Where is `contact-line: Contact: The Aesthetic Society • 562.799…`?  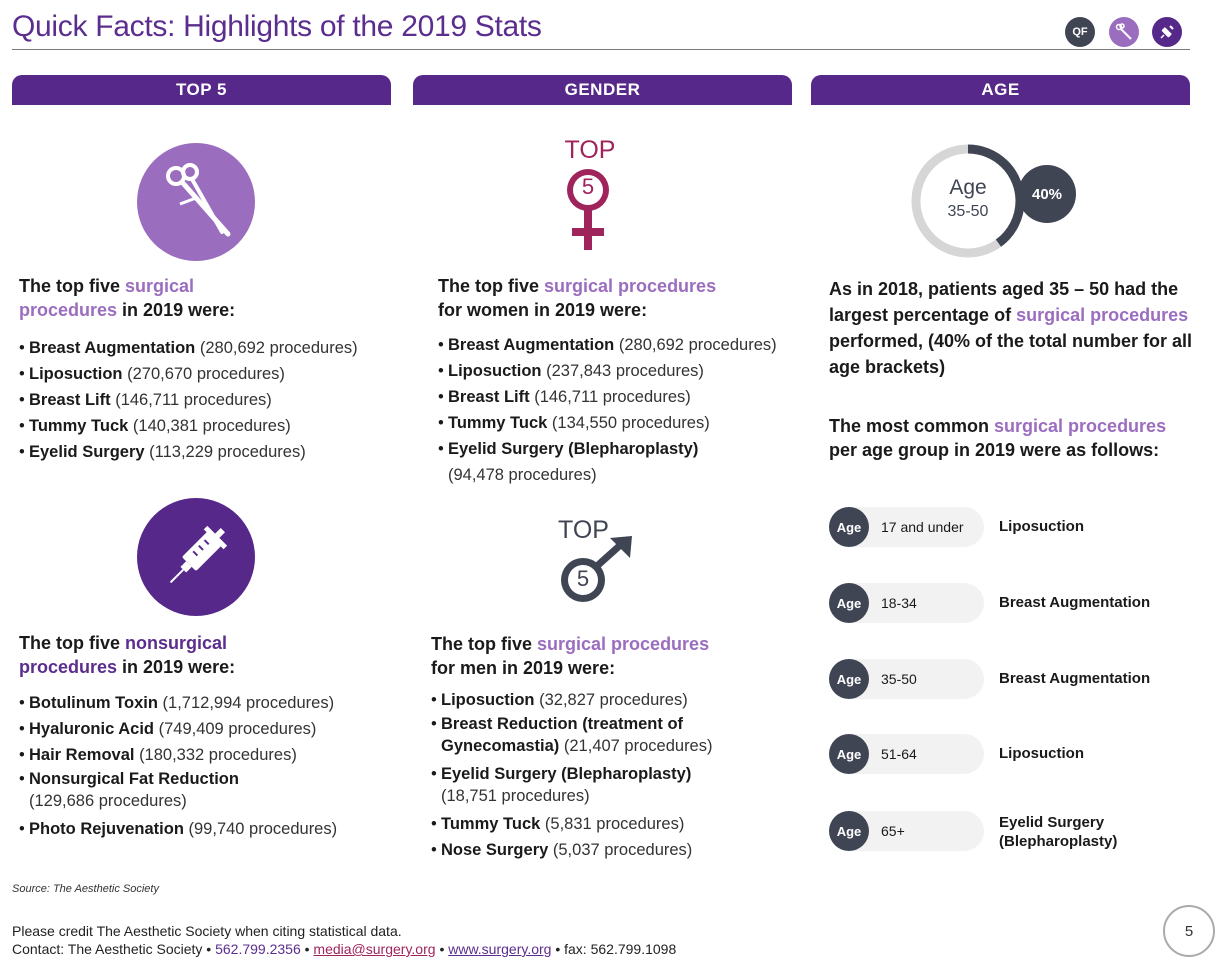
contact-line: Contact: The Aesthetic Society • 562.799… is located at coordinates (344, 949).